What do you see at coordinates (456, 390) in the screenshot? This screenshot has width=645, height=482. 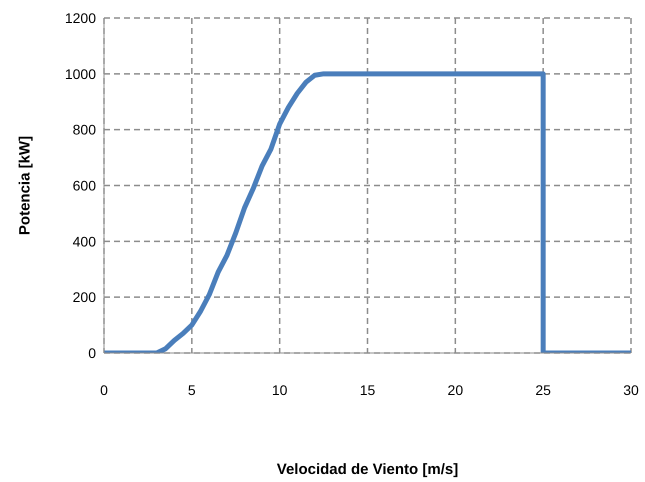 I see `x-tick-label: 20` at bounding box center [456, 390].